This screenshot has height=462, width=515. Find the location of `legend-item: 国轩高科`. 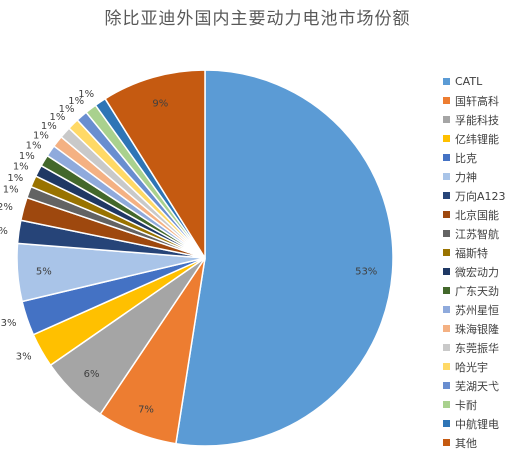

legend-item: 国轩高科 is located at coordinates (479, 100).